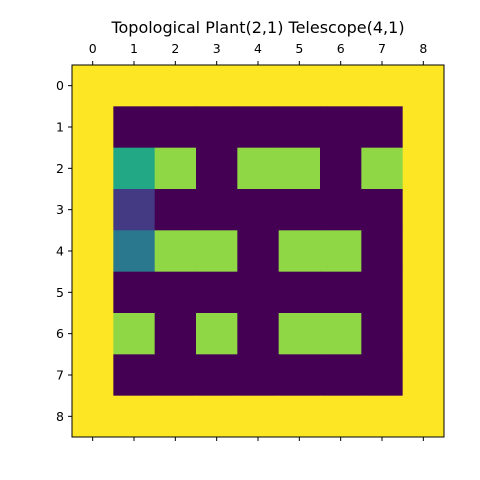  Describe the element at coordinates (423, 168) in the screenshot. I see `heatmap-cell-r2-c8` at that location.